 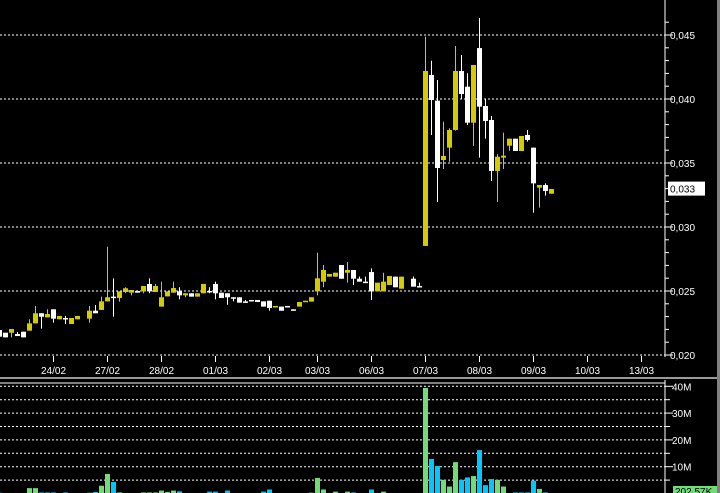 I want to click on time-axis-label: 10/03, so click(x=587, y=371).